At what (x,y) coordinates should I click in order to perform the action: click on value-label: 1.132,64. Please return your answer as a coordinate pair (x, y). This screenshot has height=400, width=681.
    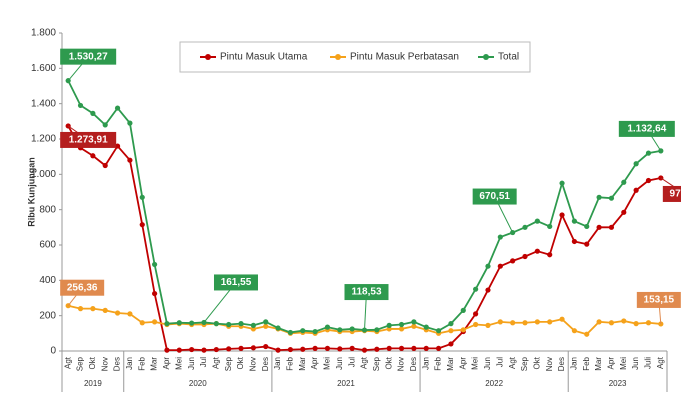
    Looking at the image, I should click on (646, 129).